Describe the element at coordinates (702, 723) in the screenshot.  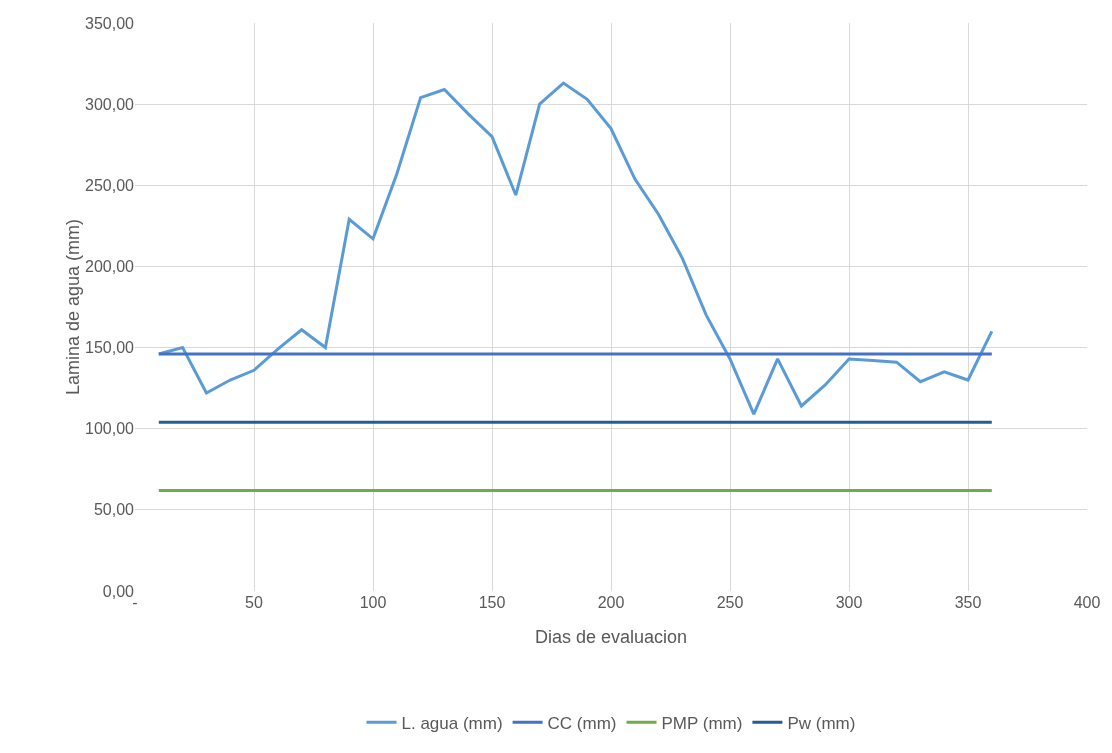
I see `legend-label: PMP (mm)` at that location.